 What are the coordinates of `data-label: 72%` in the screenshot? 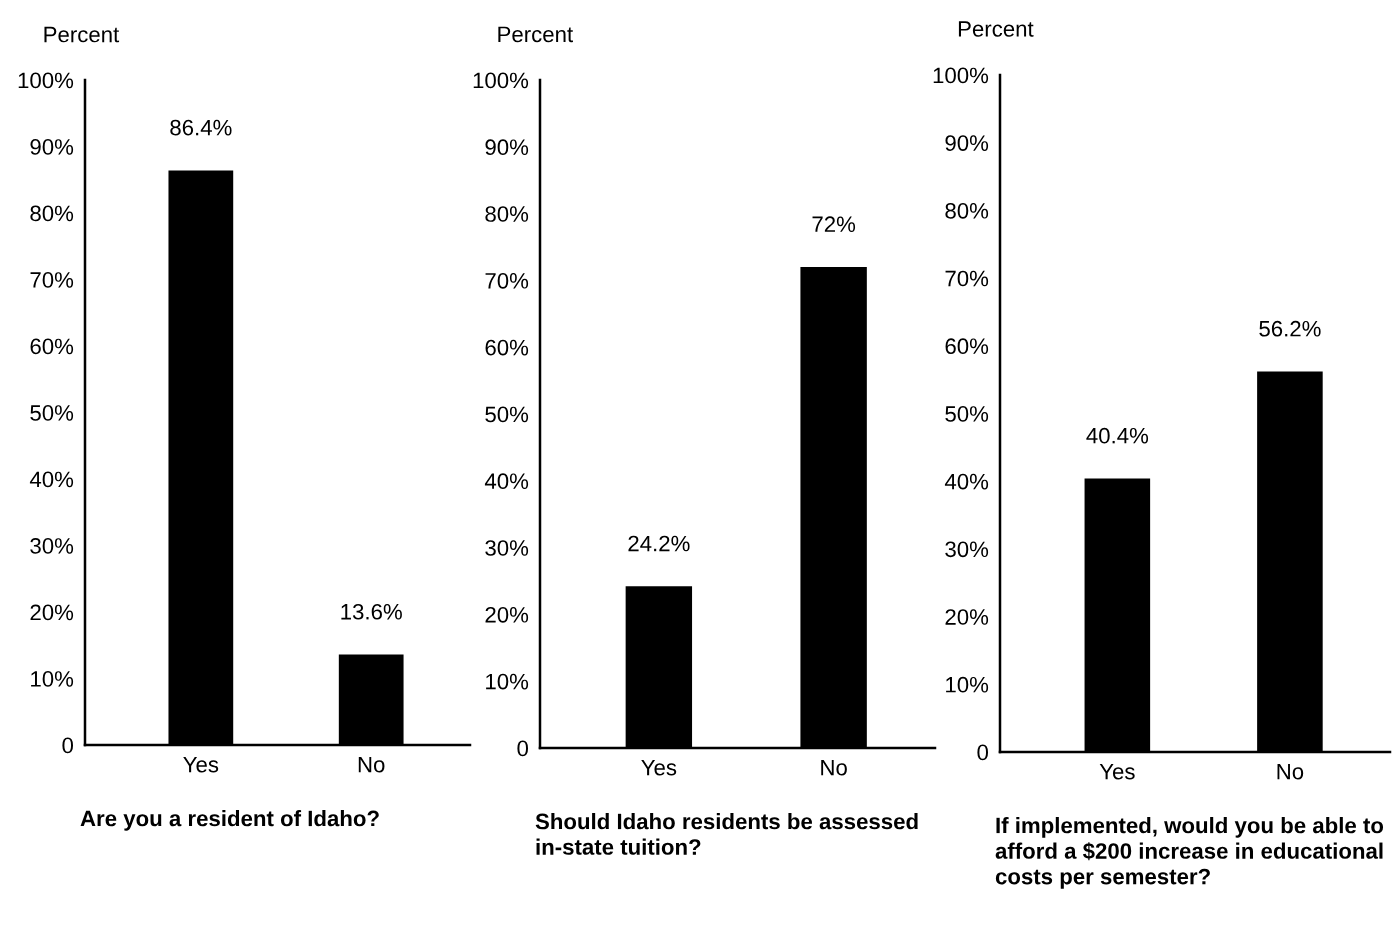 It's located at (834, 224).